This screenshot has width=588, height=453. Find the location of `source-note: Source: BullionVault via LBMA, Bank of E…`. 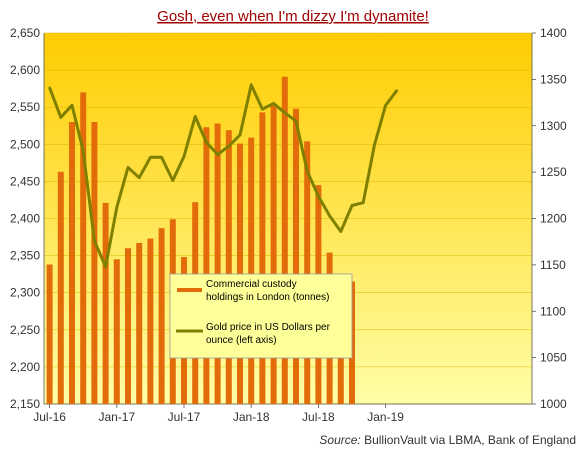

source-note: Source: BullionVault via LBMA, Bank of E… is located at coordinates (447, 440).